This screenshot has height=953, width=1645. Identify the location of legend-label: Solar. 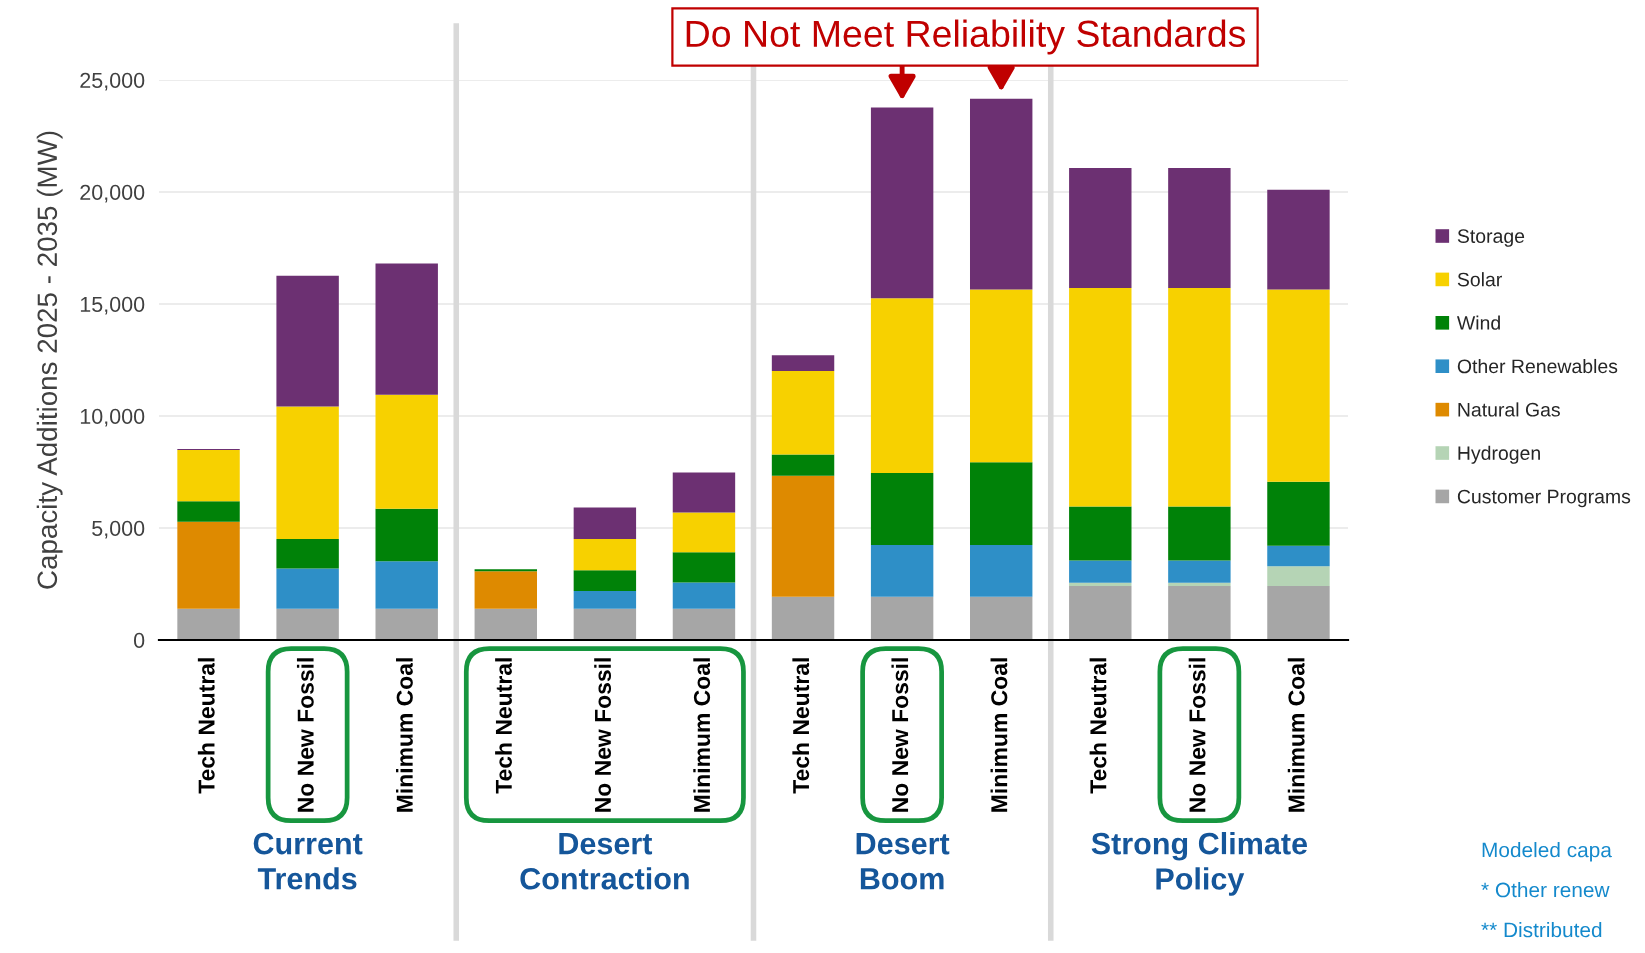
(1479, 279).